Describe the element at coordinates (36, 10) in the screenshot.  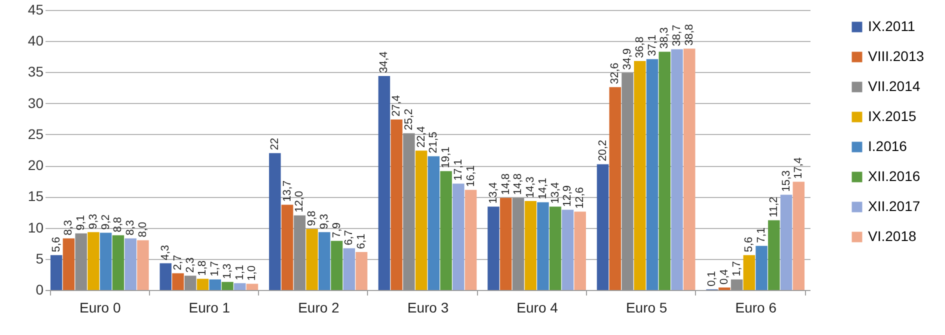
I see `y-tick-label: 45` at that location.